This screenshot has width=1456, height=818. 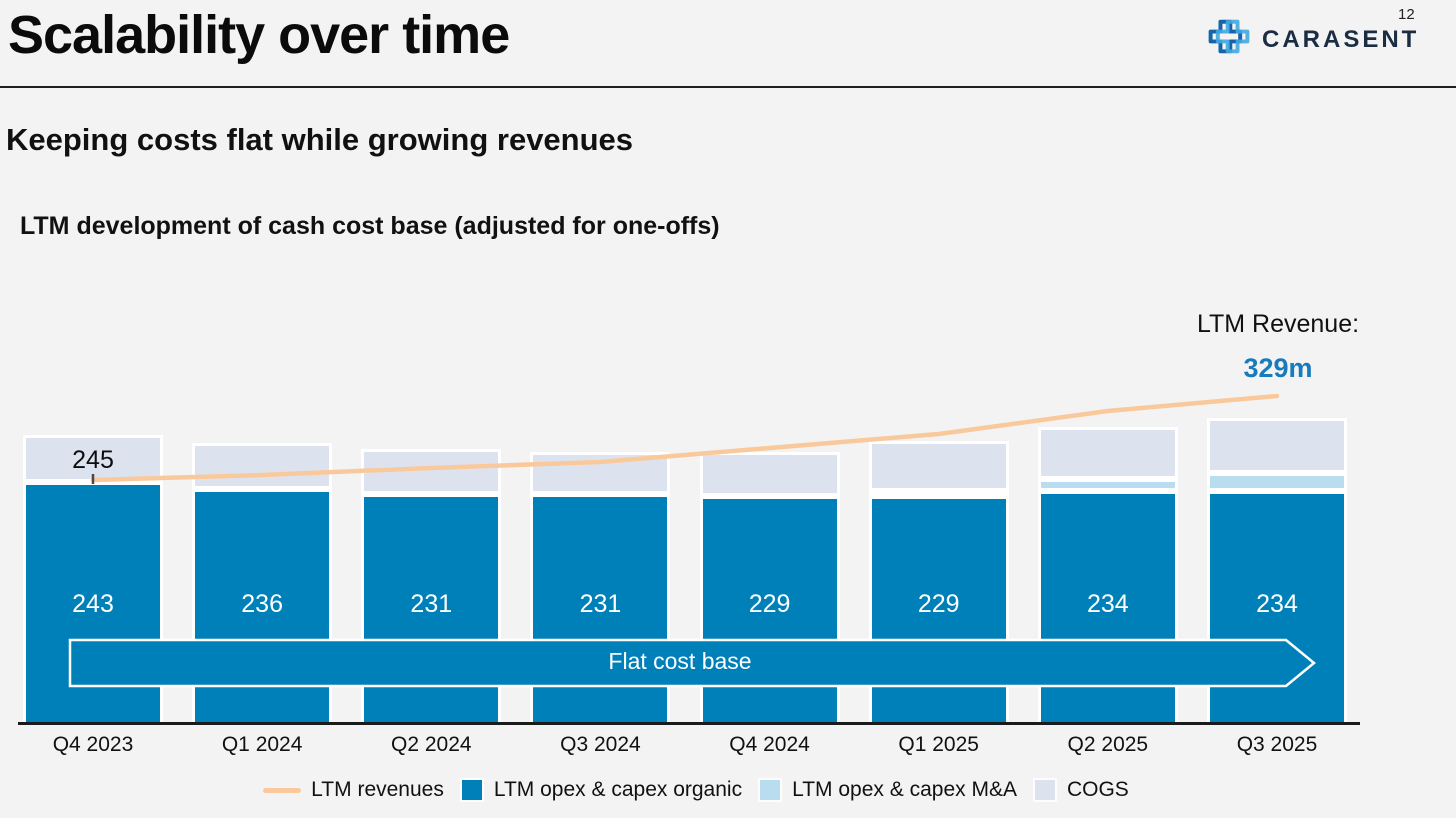 What do you see at coordinates (377, 789) in the screenshot?
I see `legend-label: LTM revenues` at bounding box center [377, 789].